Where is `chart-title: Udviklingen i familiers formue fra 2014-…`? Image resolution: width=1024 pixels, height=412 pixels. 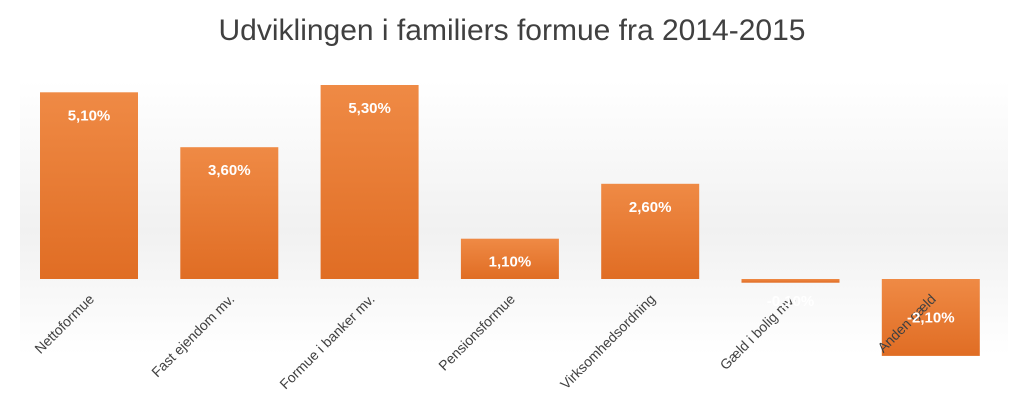 chart-title: Udviklingen i familiers formue fra 2014-… is located at coordinates (512, 30).